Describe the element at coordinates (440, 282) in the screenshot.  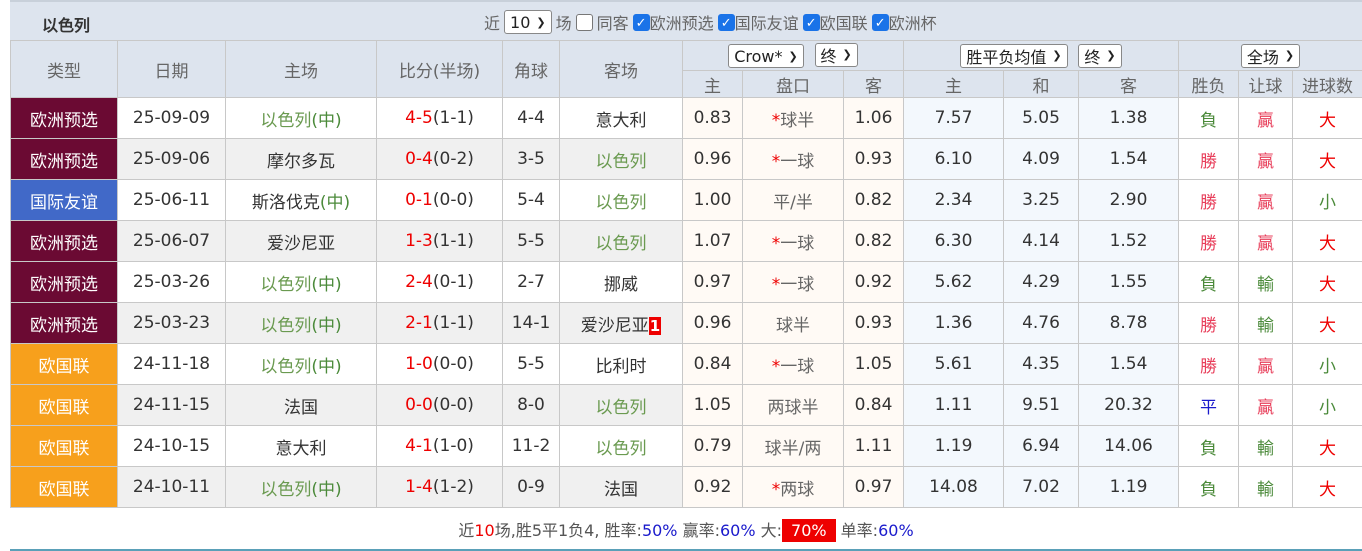
I see `score: 2-4(0-1)` at that location.